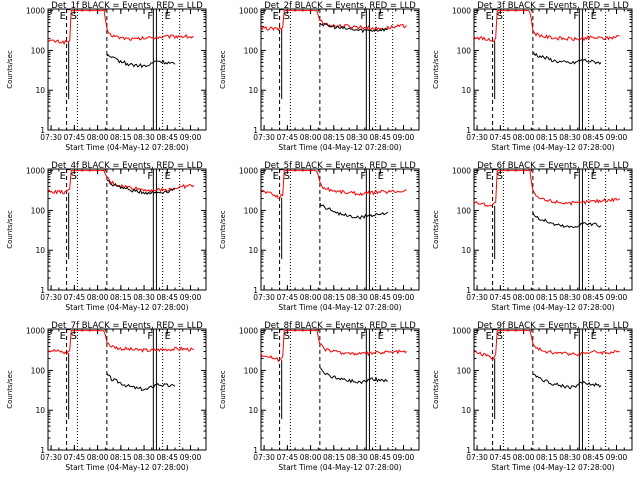 This screenshot has width=640, height=480. Describe the element at coordinates (127, 166) in the screenshot. I see `panel-title: Det_4f BLACK = Events, RED = LLD` at that location.